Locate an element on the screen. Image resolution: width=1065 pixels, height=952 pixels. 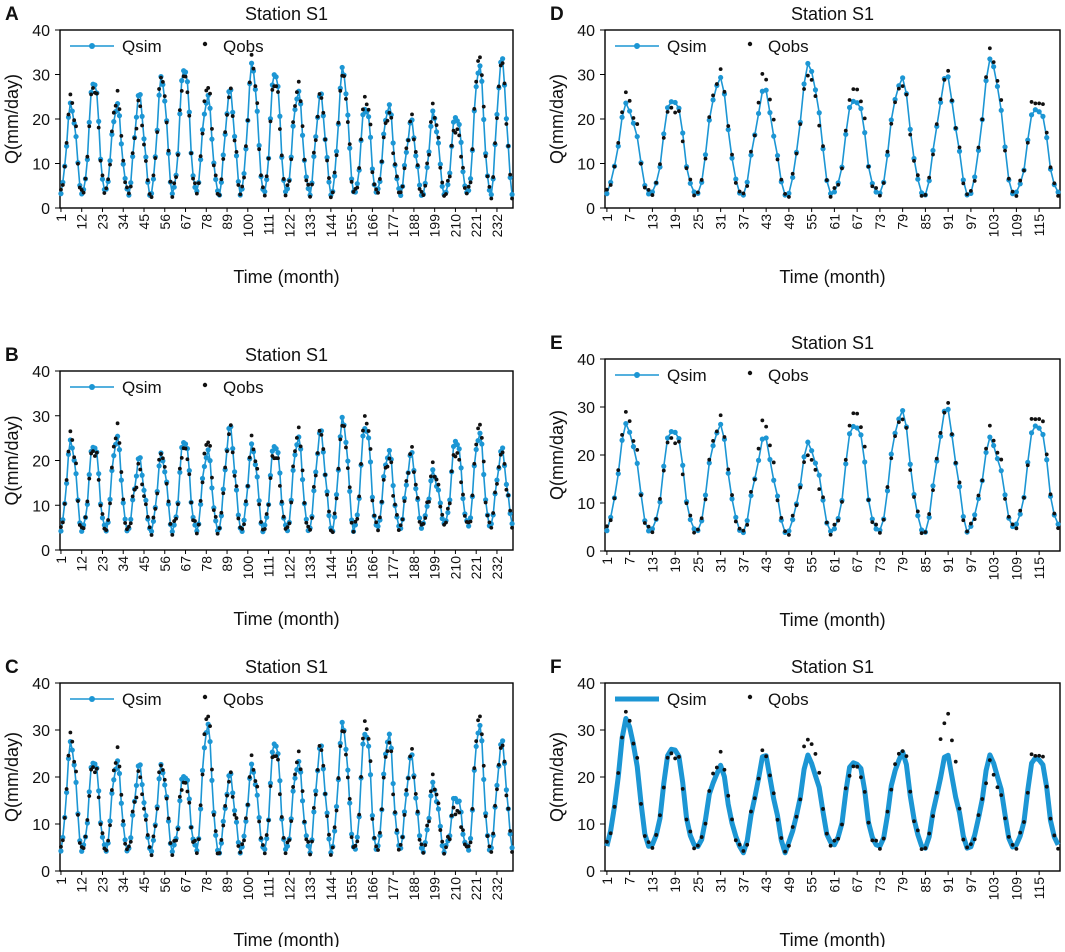
x-tick-label: 103 is located at coordinates (994, 889).